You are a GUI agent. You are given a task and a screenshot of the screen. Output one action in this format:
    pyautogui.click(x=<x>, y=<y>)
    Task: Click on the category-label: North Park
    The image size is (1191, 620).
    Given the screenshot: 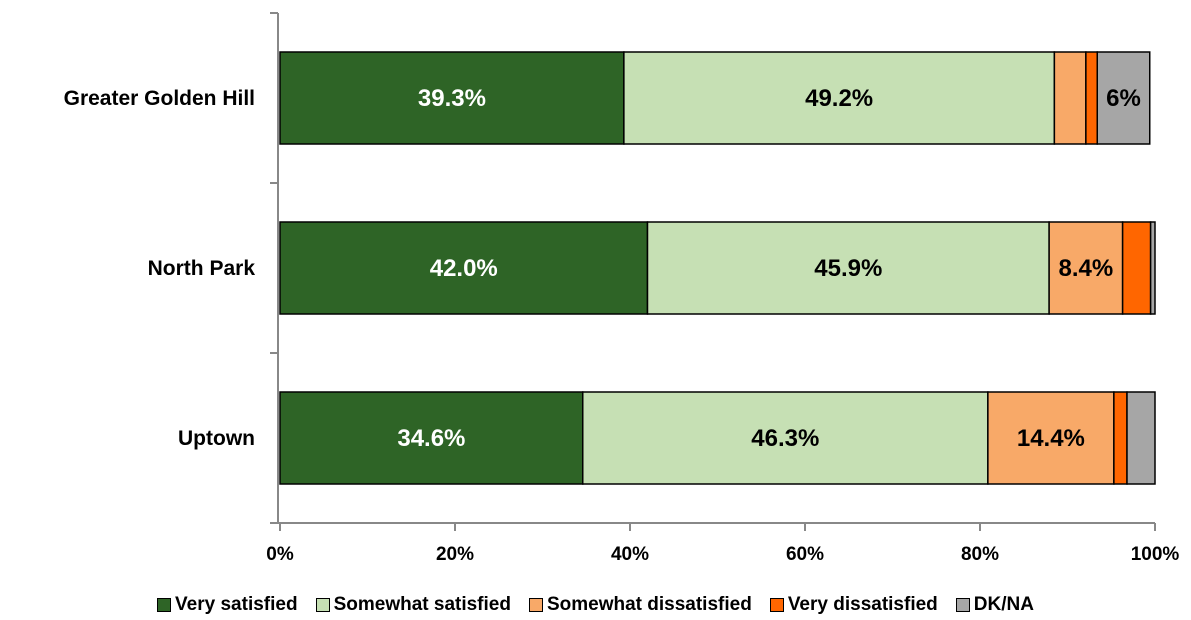 What is the action you would take?
    pyautogui.click(x=202, y=268)
    